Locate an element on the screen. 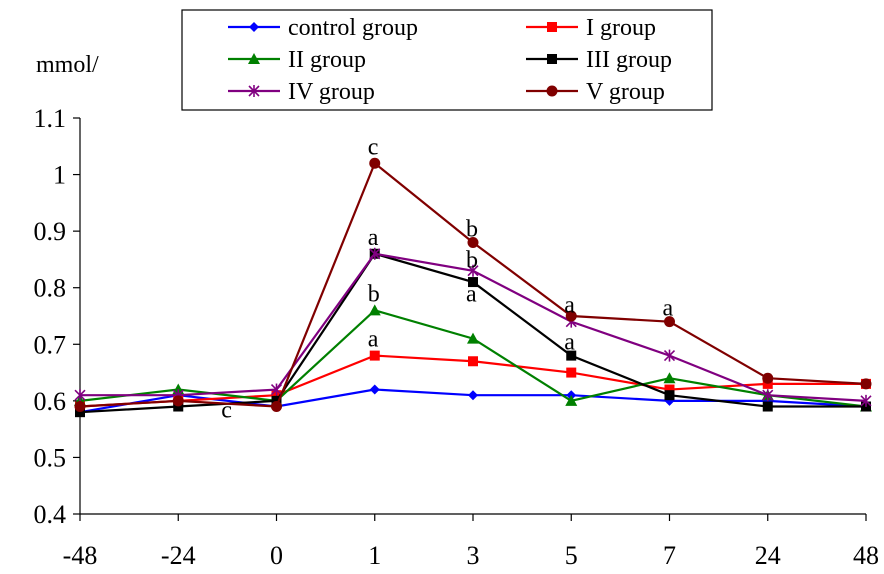 The height and width of the screenshot is (574, 884). legend-item-control-group: control group is located at coordinates (323, 28).